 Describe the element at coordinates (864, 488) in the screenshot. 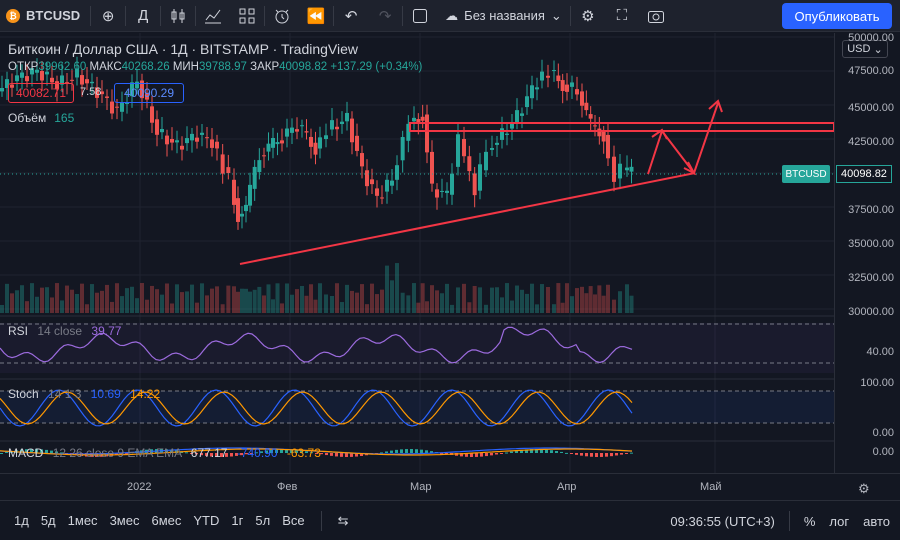

I see `axis-settings-icon: ⚙` at that location.